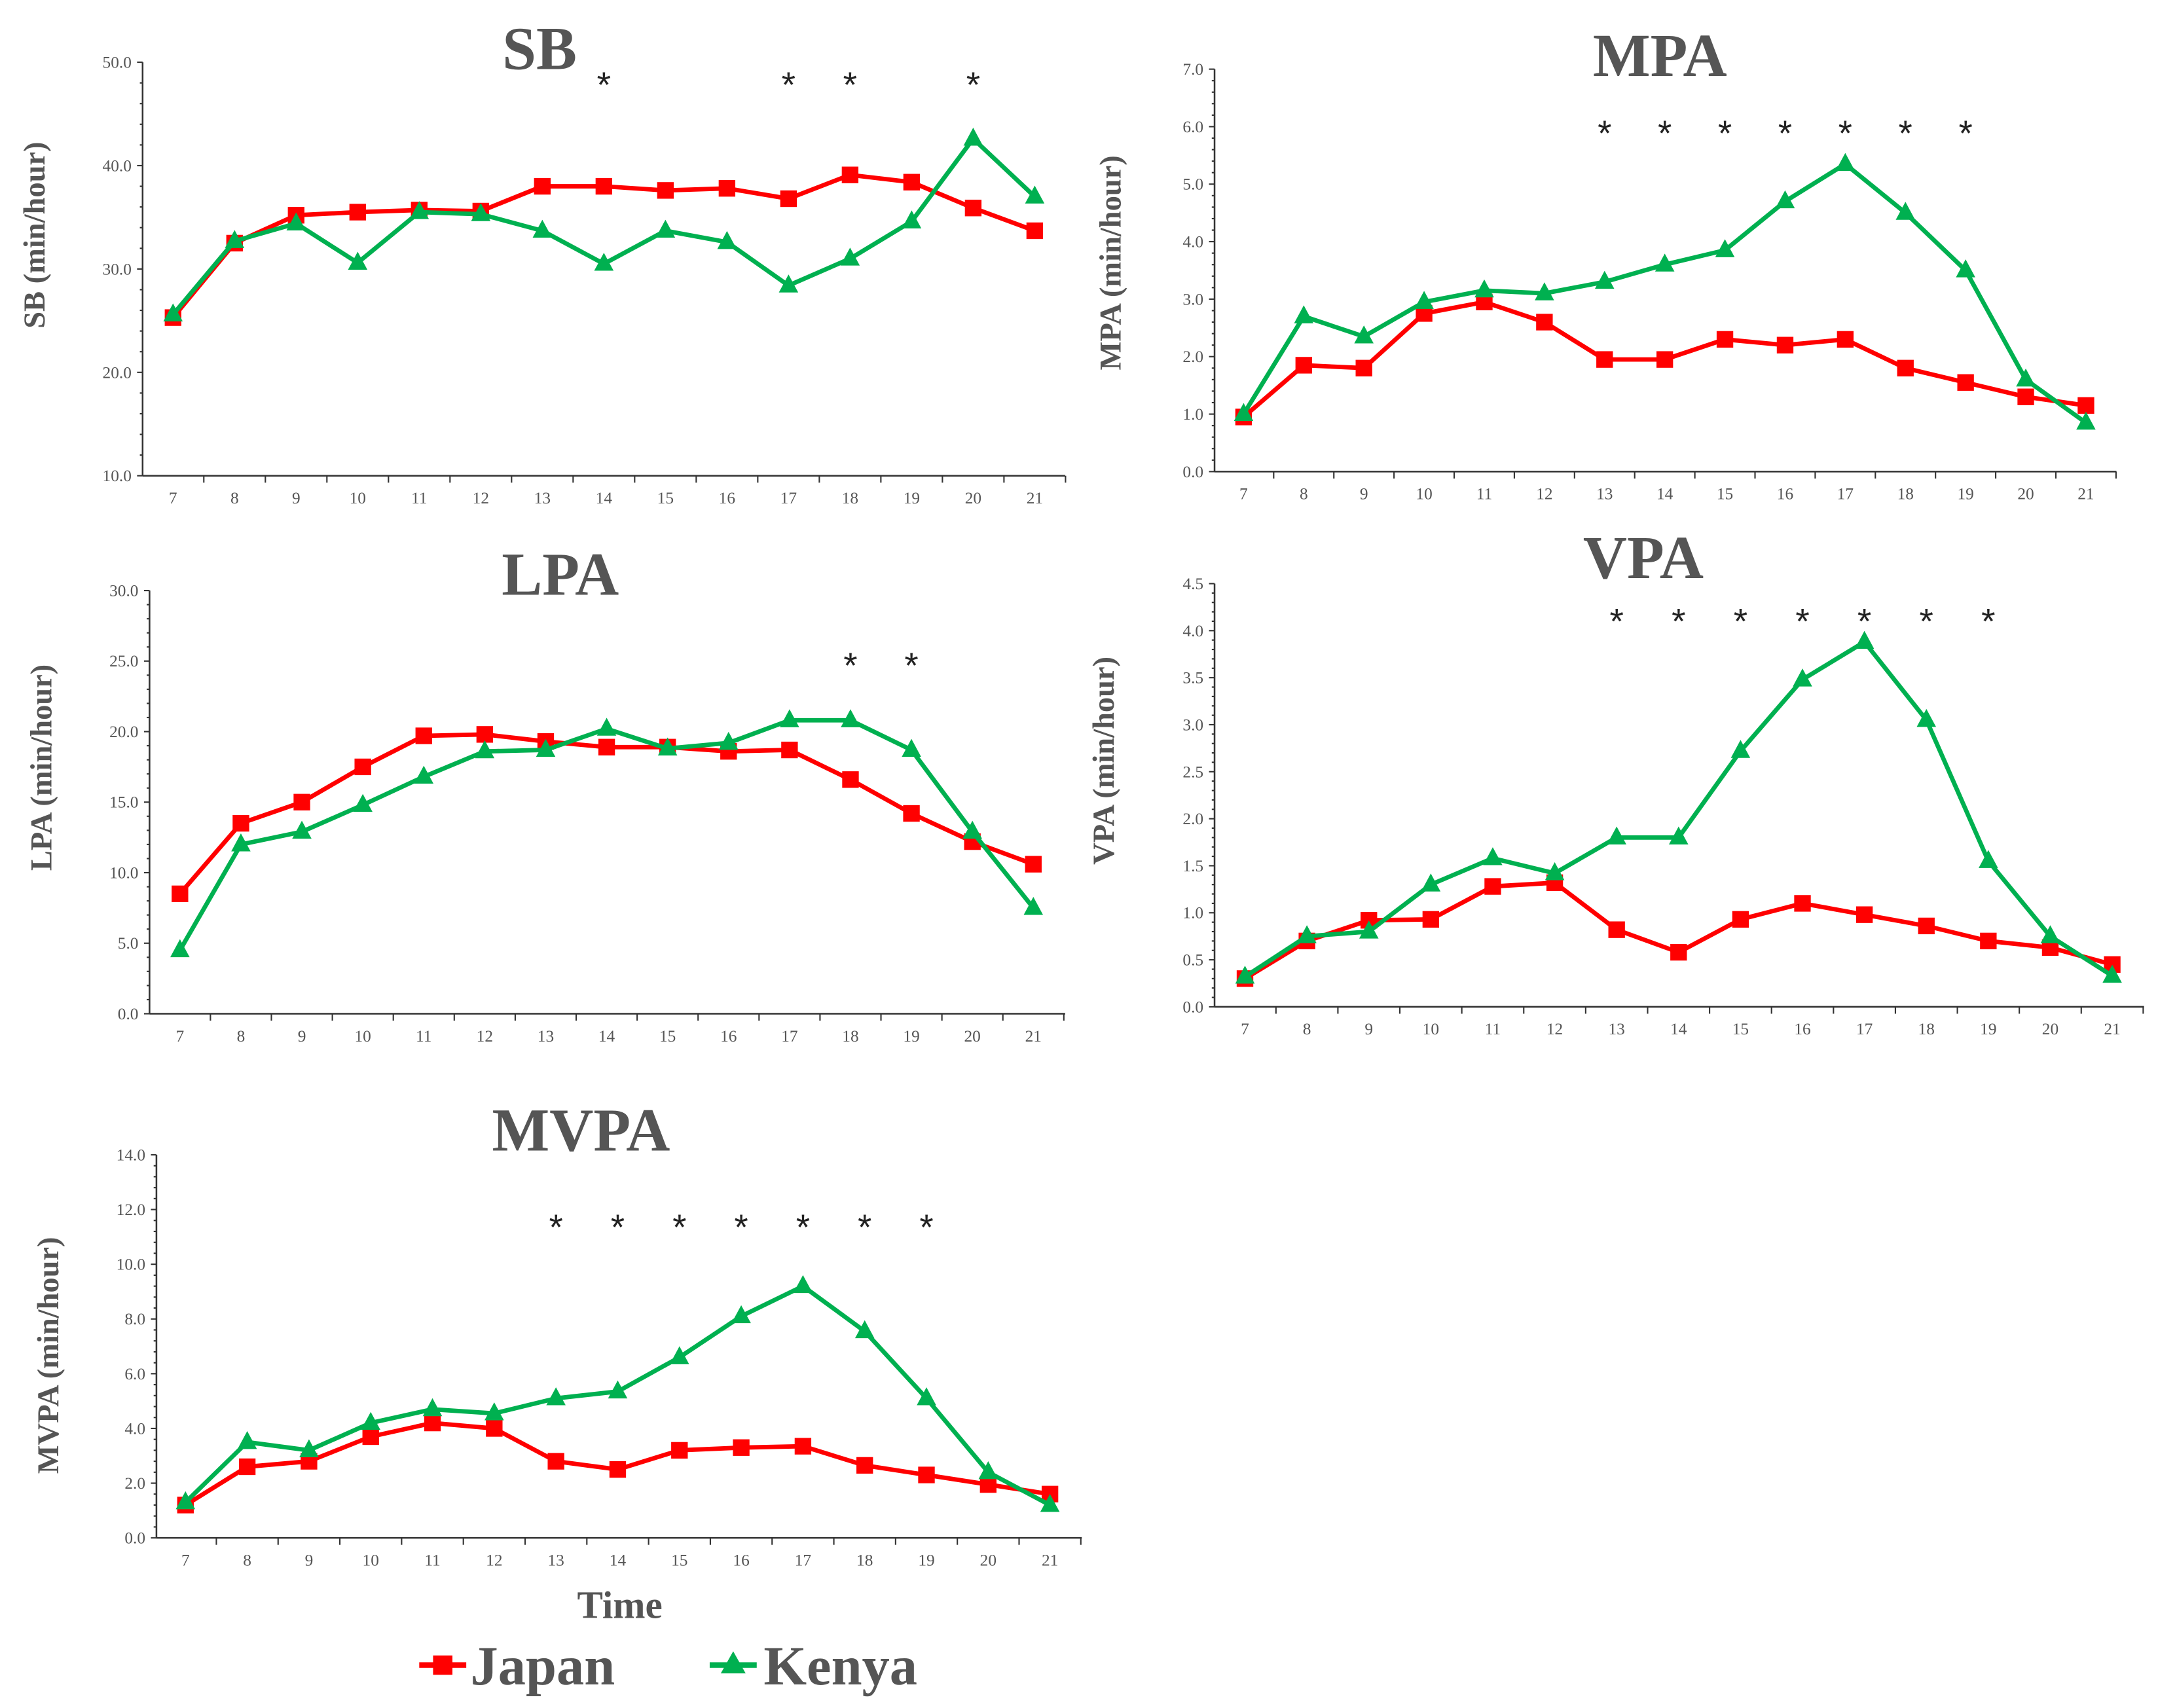  I want to click on legend-item-kenya: Kenya, so click(813, 1666).